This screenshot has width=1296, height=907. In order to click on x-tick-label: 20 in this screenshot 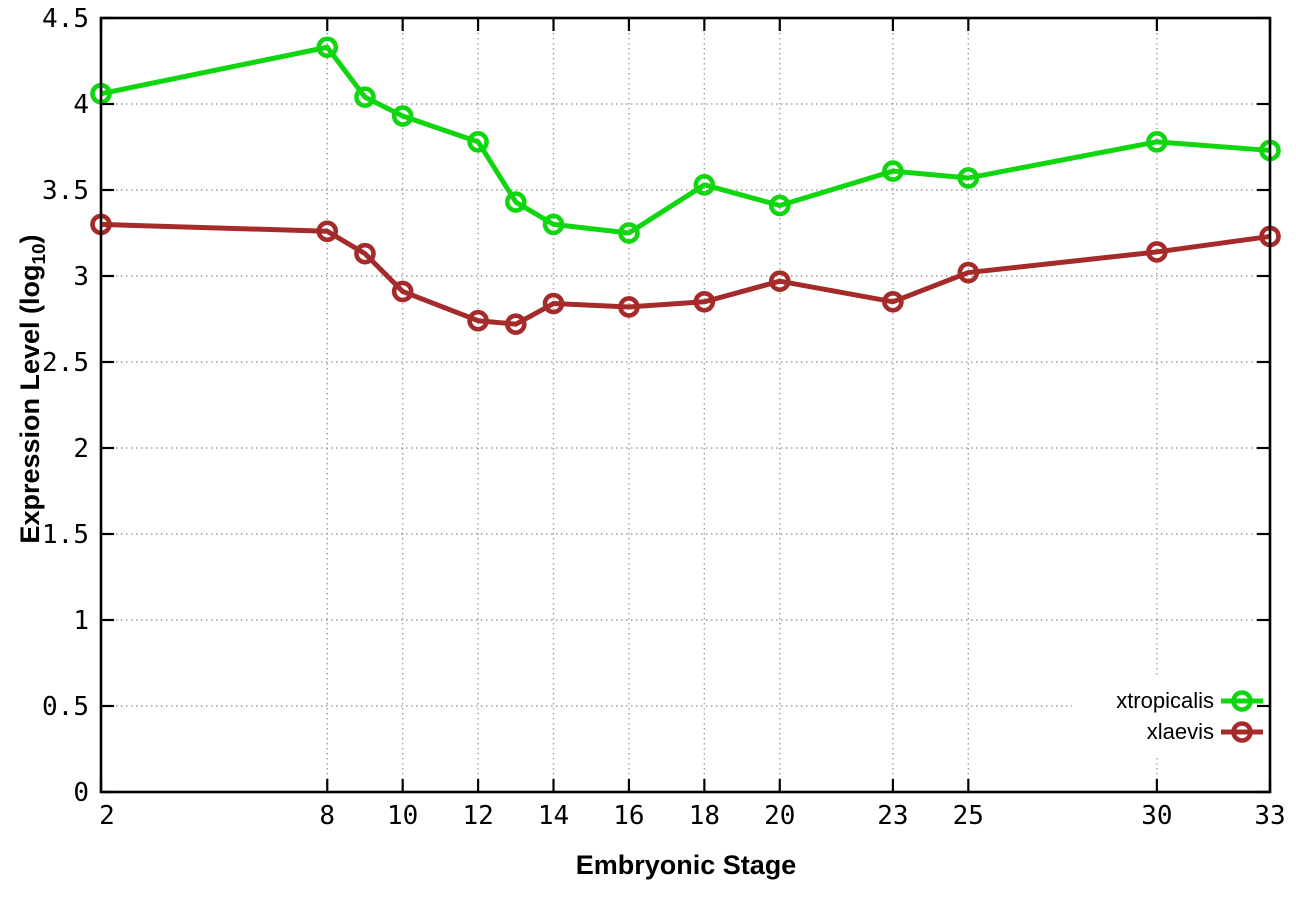, I will do `click(779, 816)`.